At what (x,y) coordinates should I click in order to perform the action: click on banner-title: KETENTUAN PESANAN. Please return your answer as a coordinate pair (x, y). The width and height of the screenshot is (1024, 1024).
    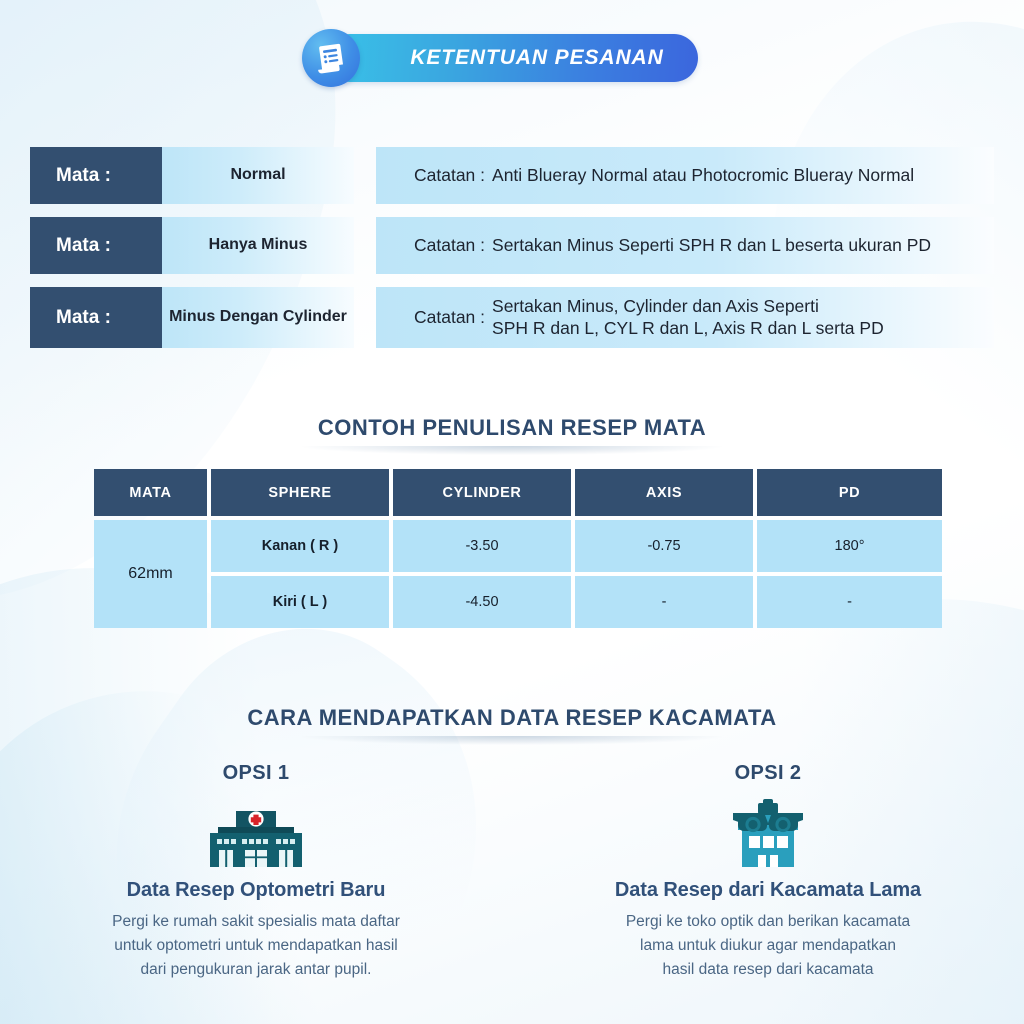
    Looking at the image, I should click on (537, 57).